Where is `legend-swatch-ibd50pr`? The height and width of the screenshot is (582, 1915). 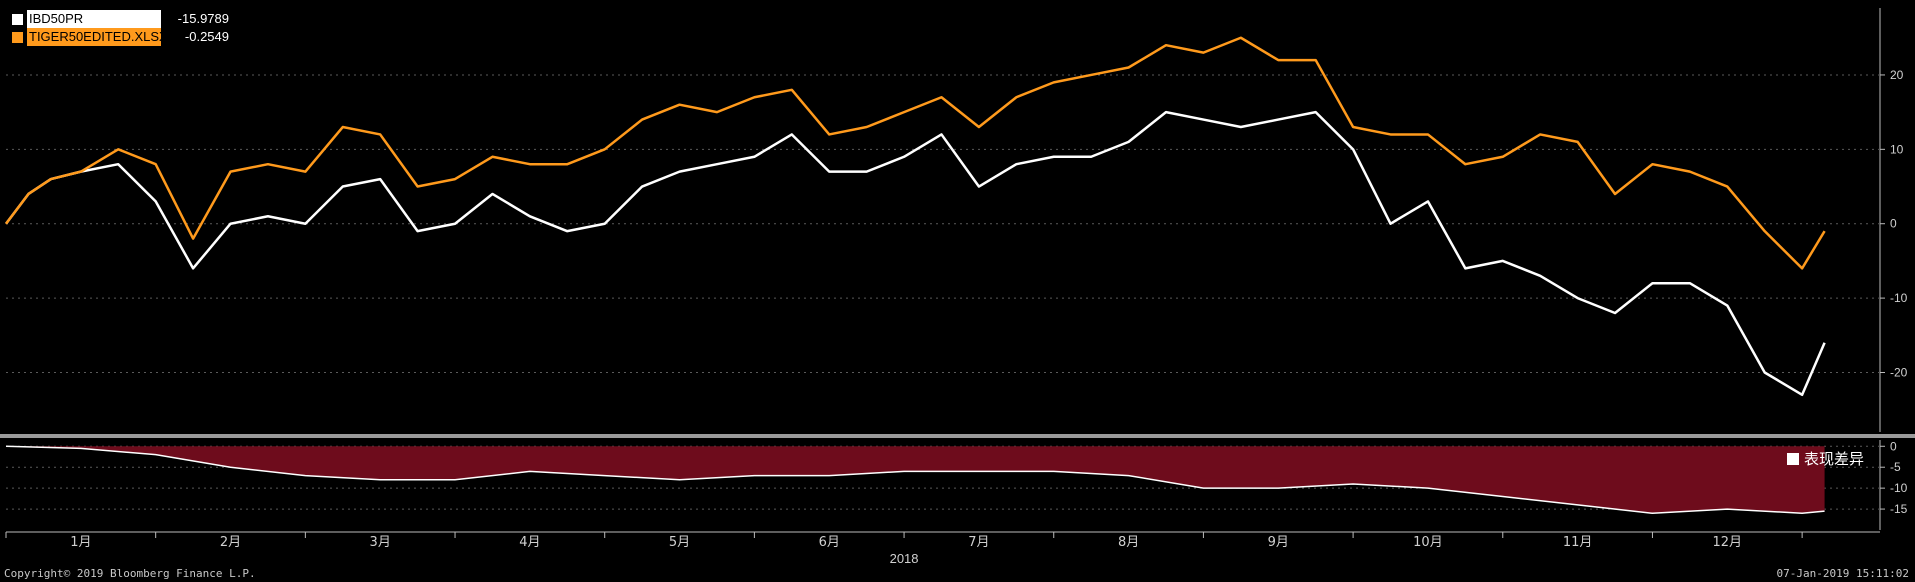
legend-swatch-ibd50pr is located at coordinates (17, 19).